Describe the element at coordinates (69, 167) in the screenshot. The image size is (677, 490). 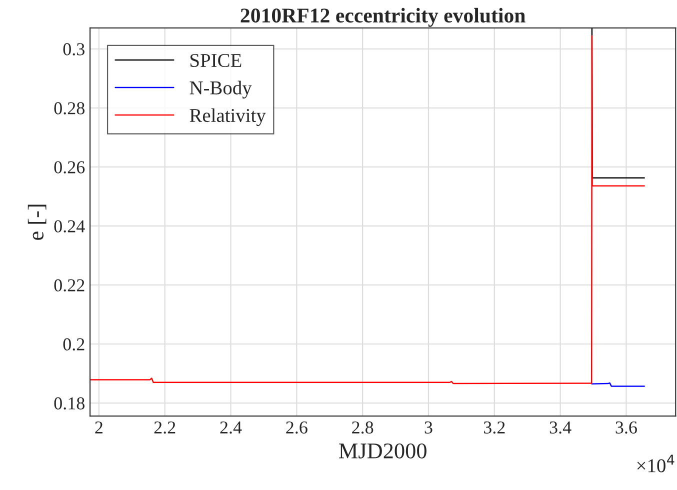
I see `y-tick-label: 0.26` at that location.